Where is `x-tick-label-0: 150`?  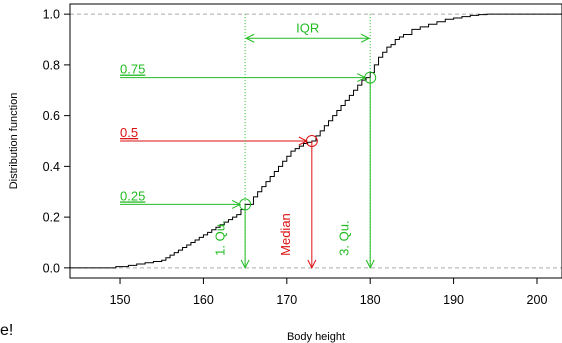
x-tick-label-0: 150 is located at coordinates (120, 300).